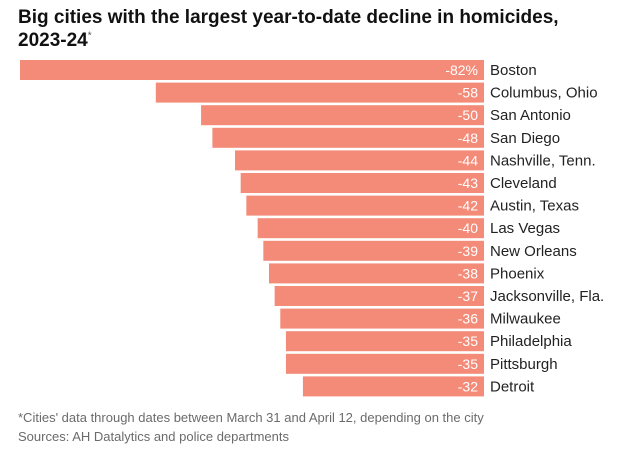 The height and width of the screenshot is (452, 624). Describe the element at coordinates (468, 160) in the screenshot. I see `bar-value-label: -44` at that location.